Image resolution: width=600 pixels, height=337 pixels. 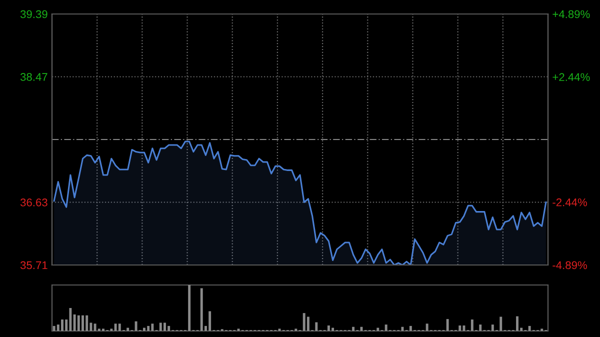 What do you see at coordinates (34, 265) in the screenshot?
I see `y-tick-label: 35.71` at bounding box center [34, 265].